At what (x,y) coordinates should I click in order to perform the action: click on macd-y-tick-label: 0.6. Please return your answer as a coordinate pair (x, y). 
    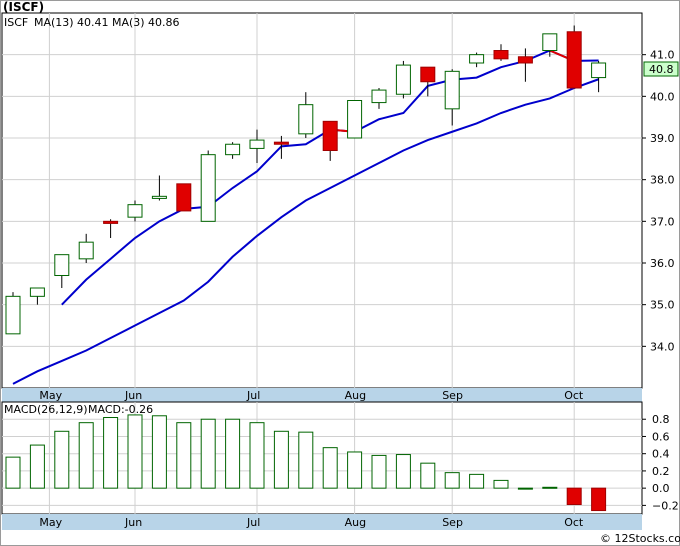
    Looking at the image, I should click on (661, 436).